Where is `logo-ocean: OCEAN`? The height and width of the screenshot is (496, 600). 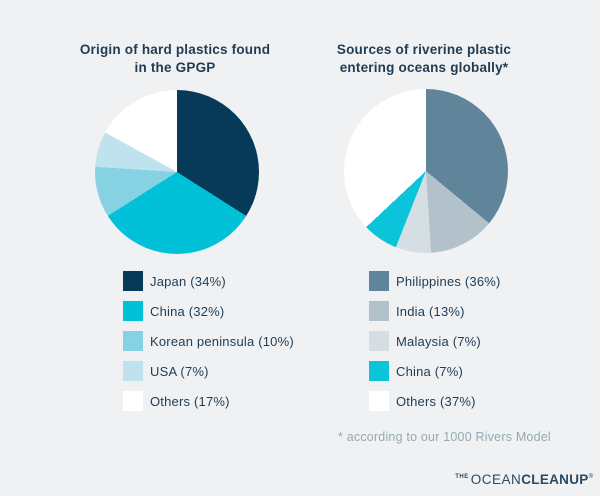
logo-ocean: OCEAN is located at coordinates (496, 479).